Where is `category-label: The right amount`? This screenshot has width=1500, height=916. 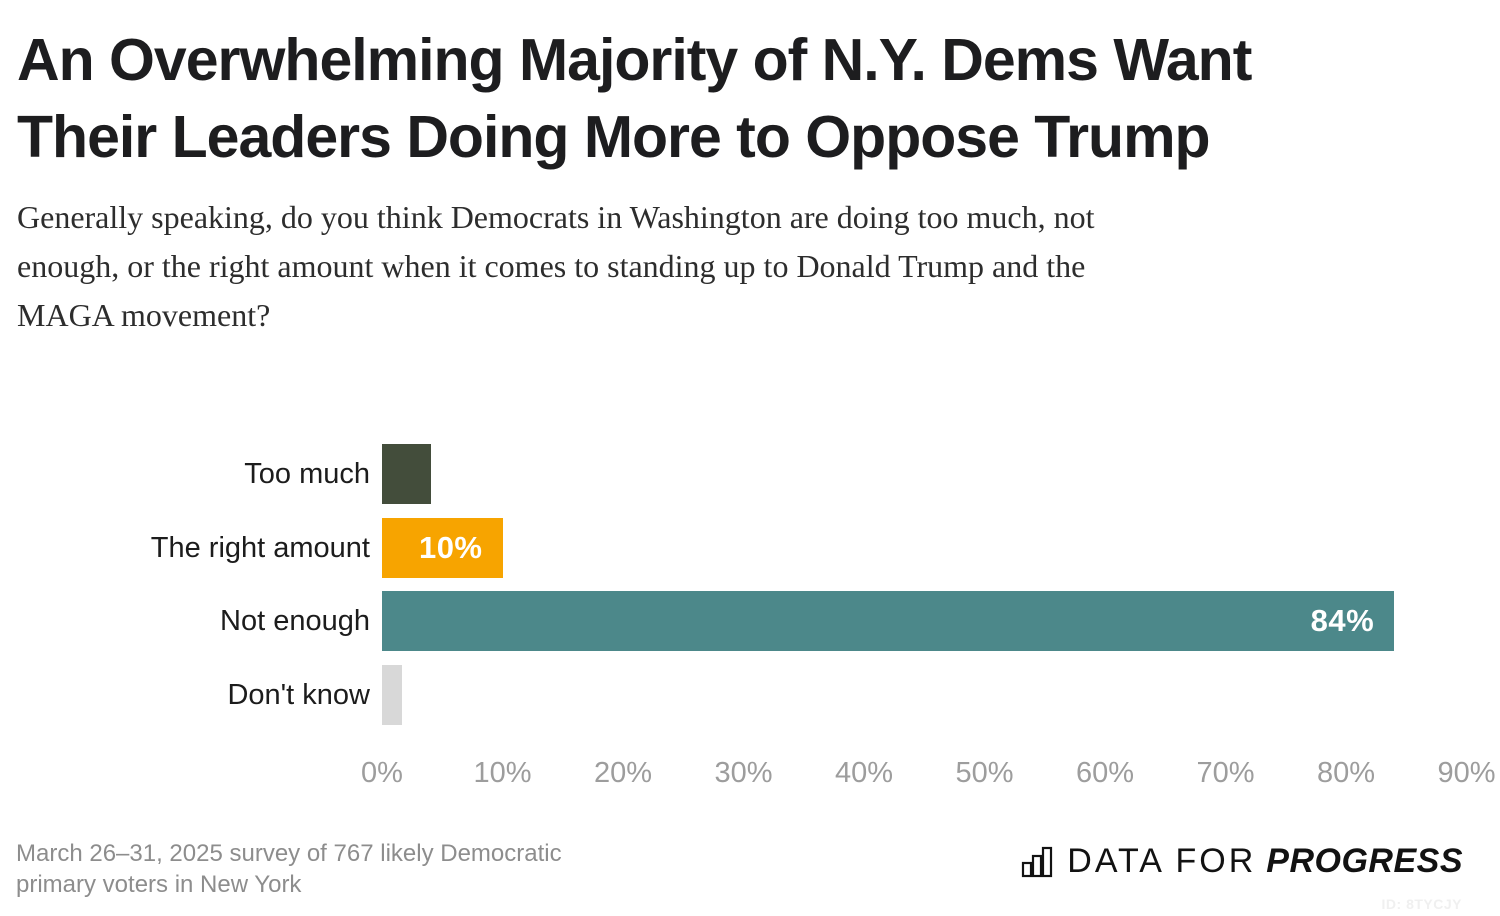
category-label: The right amount is located at coordinates (260, 547).